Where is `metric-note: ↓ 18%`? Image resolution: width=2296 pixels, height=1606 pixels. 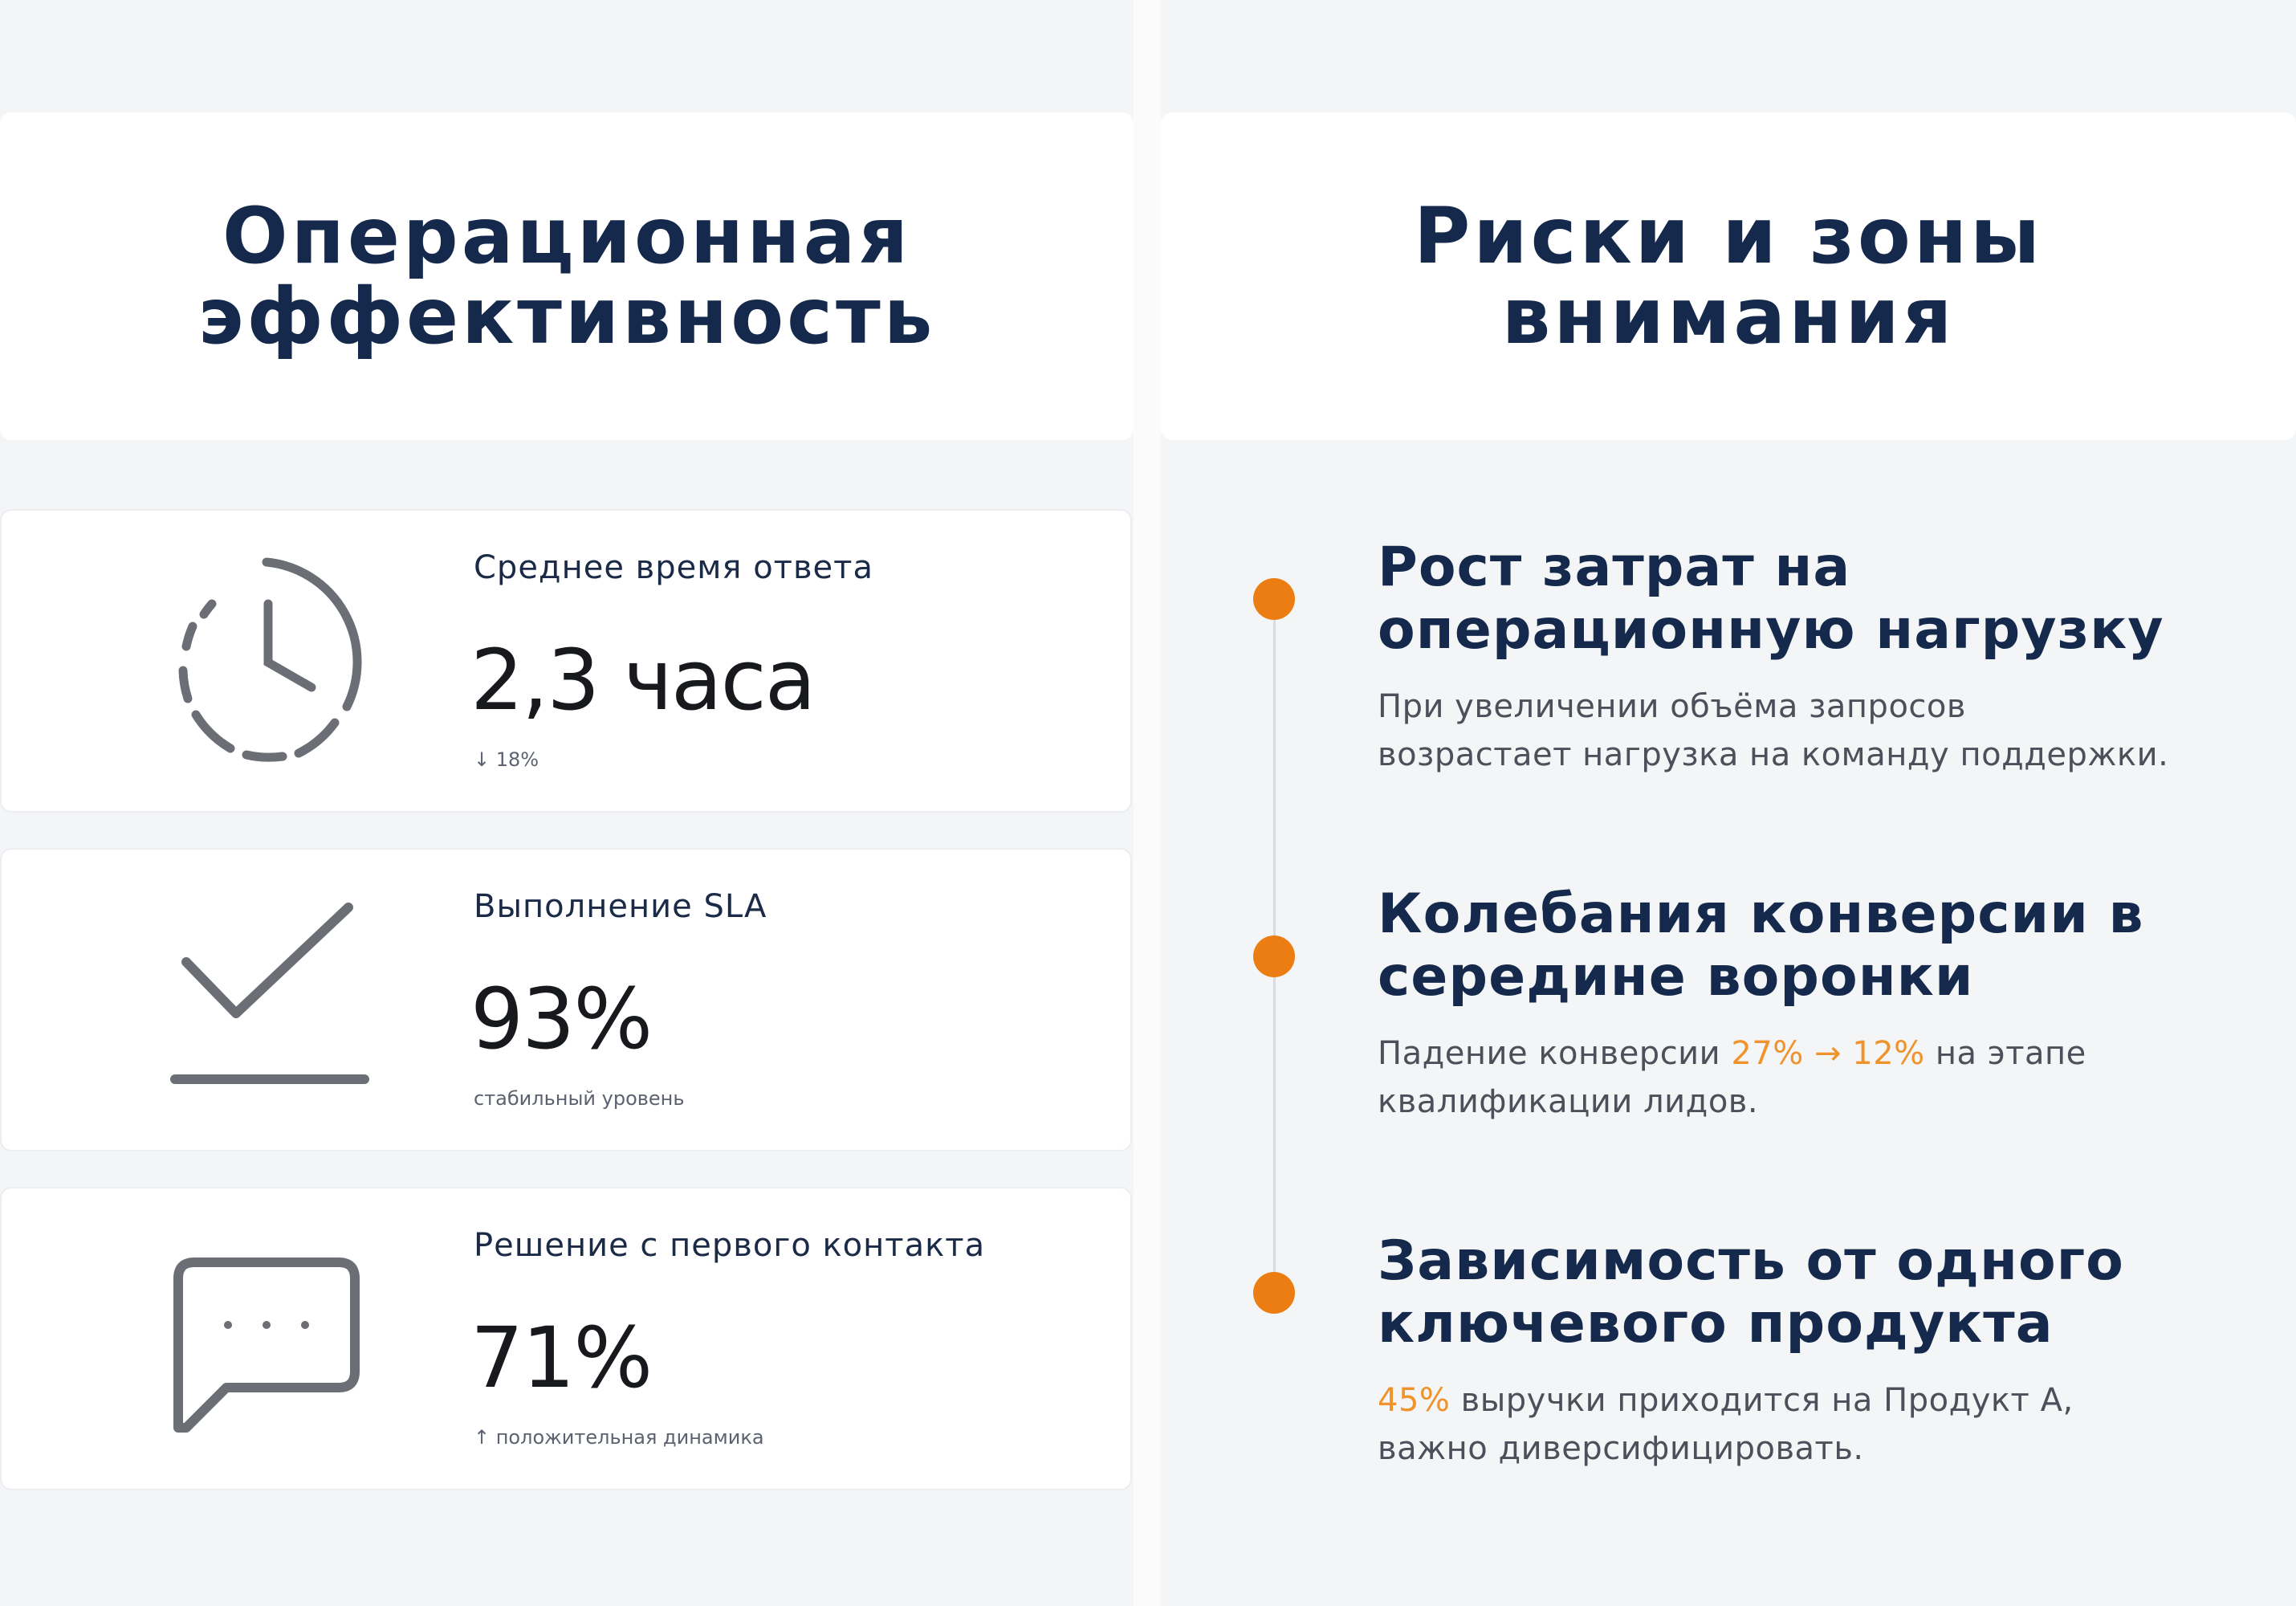
metric-note: ↓ 18% is located at coordinates (506, 760).